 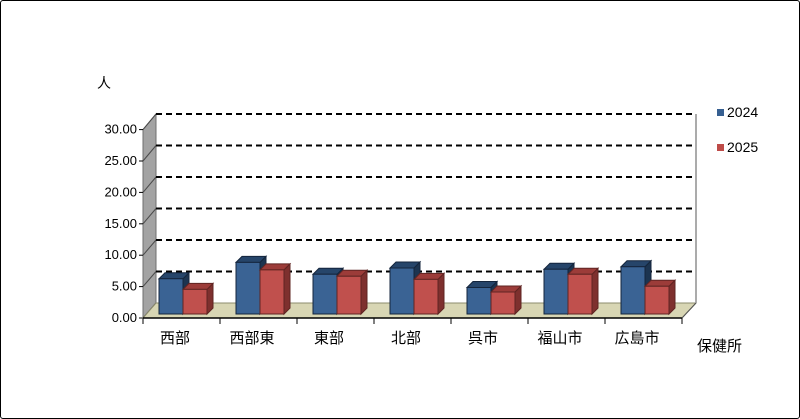 What do you see at coordinates (720, 112) in the screenshot?
I see `legend-swatch-2024` at bounding box center [720, 112].